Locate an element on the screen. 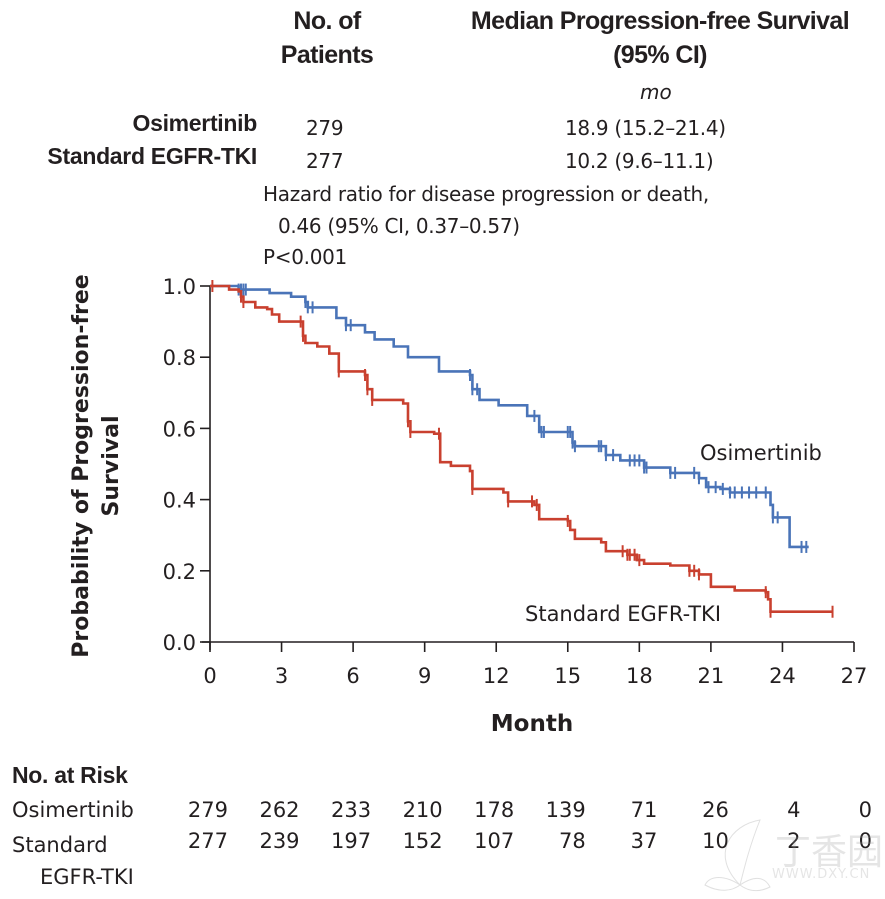  at-risk-cell: 139 is located at coordinates (565, 810).